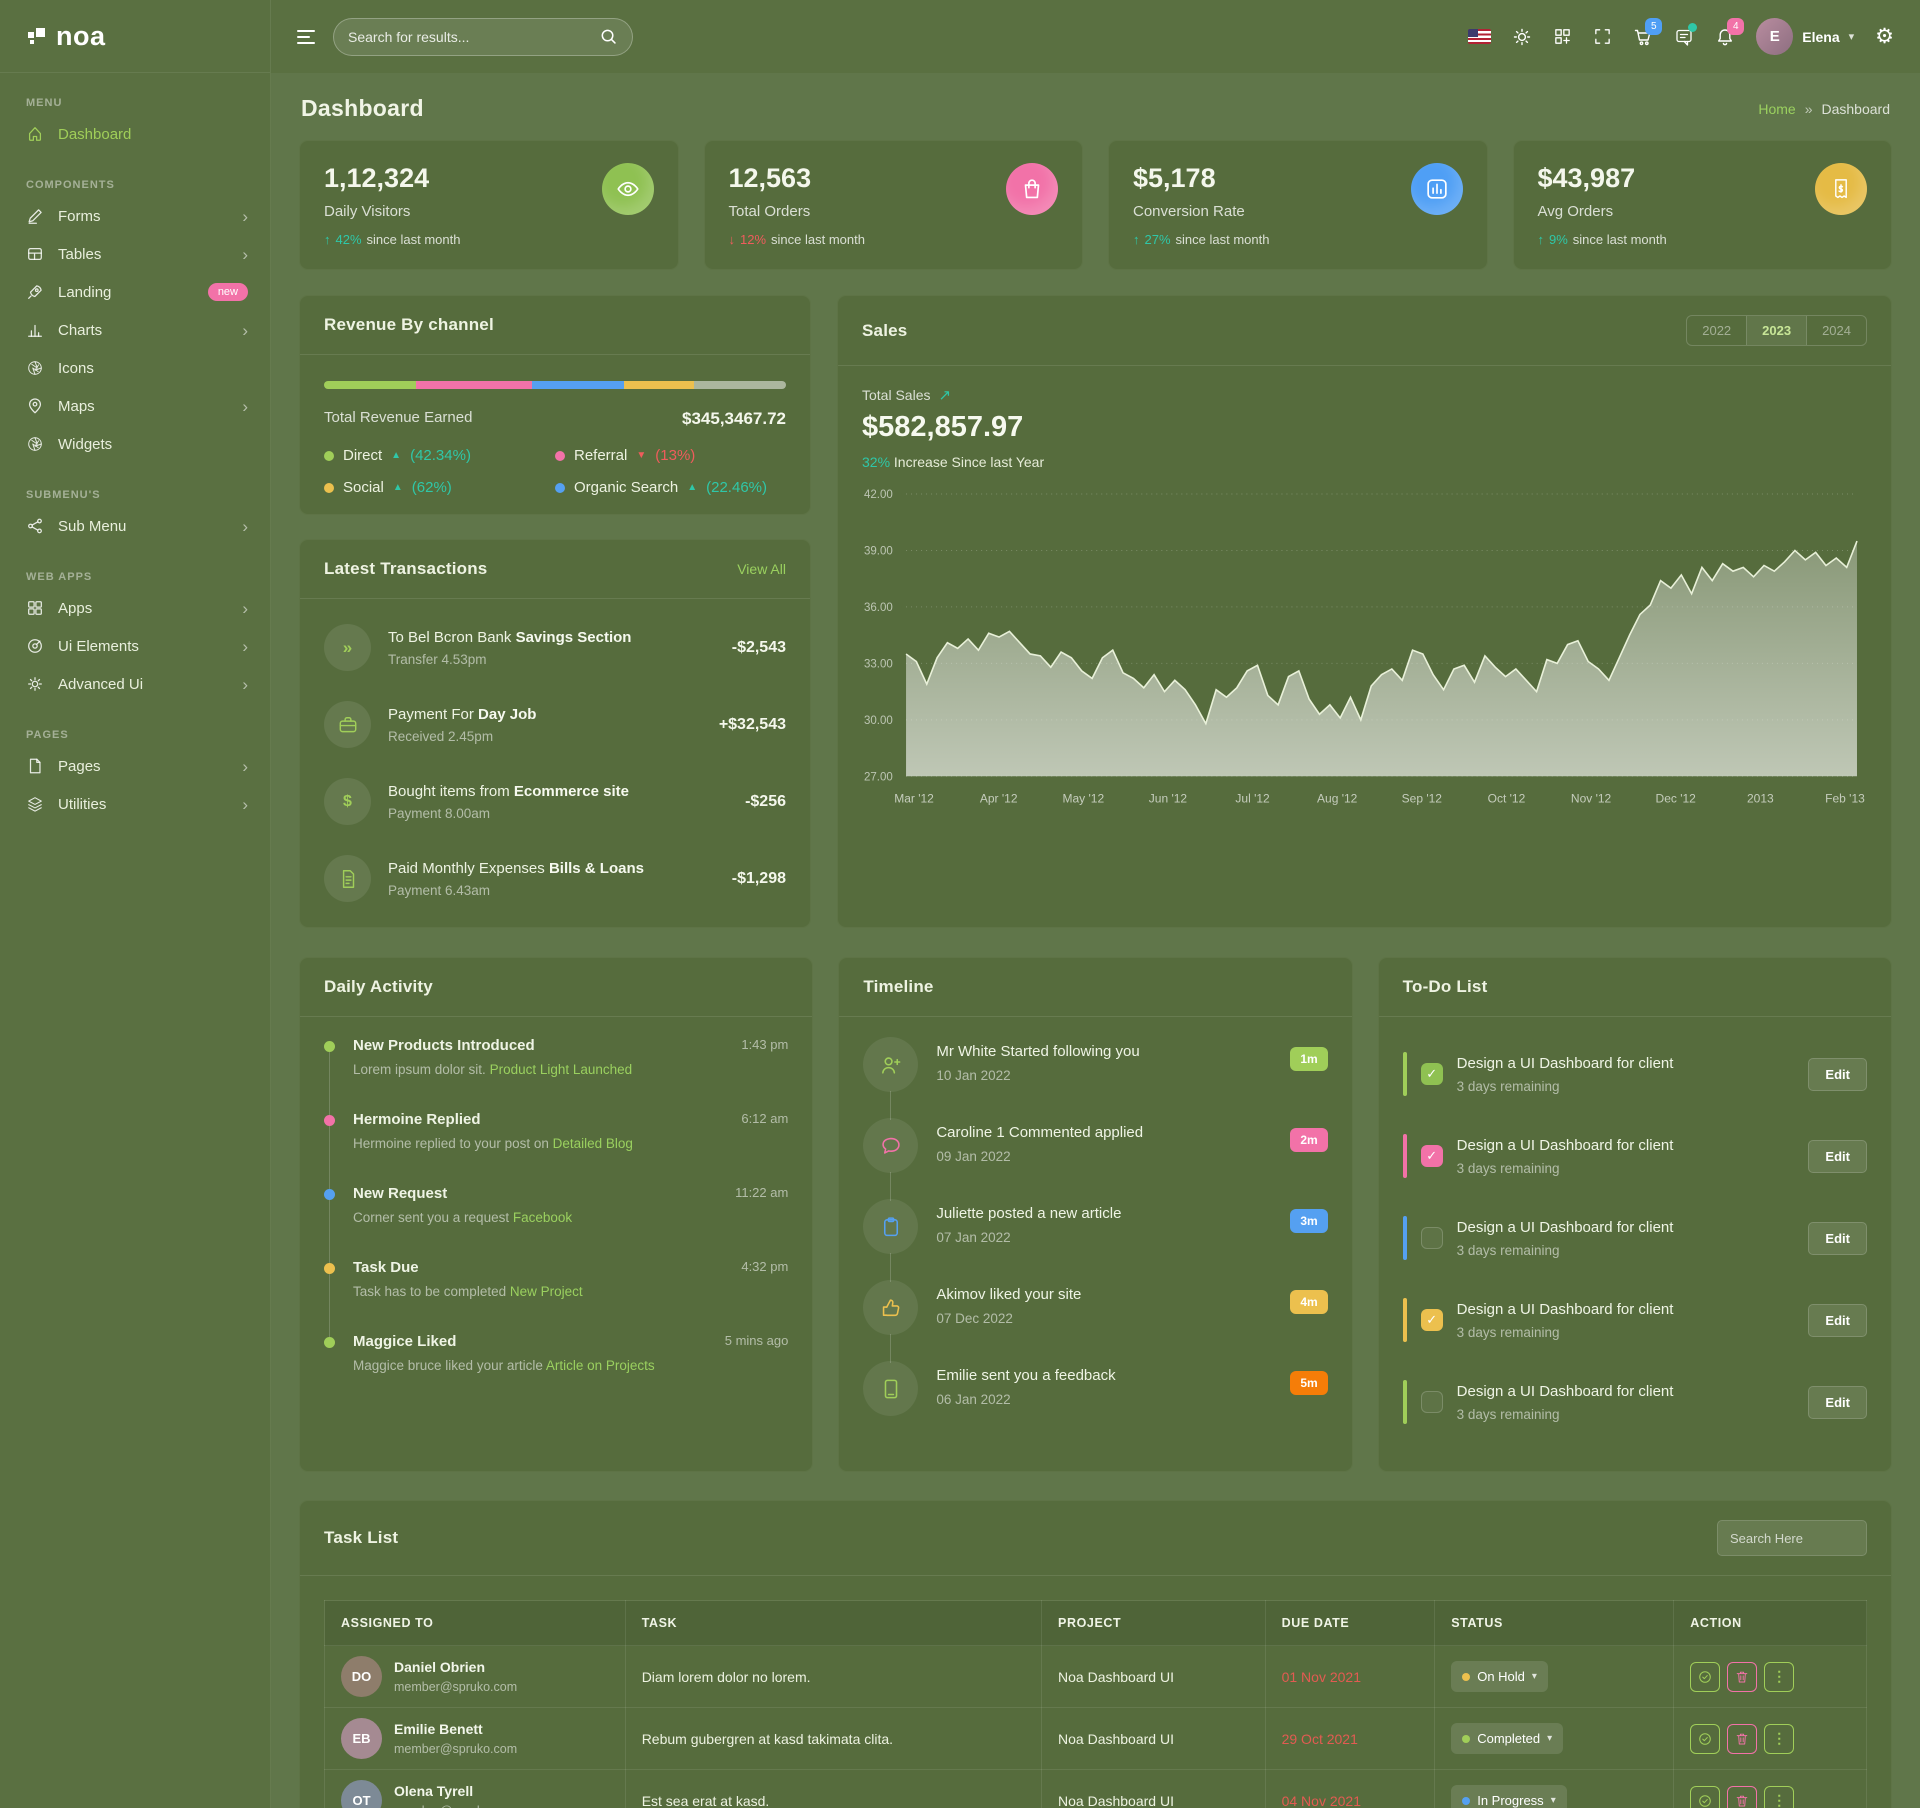 This screenshot has height=1808, width=1920. I want to click on brand-logo: noa, so click(135, 36).